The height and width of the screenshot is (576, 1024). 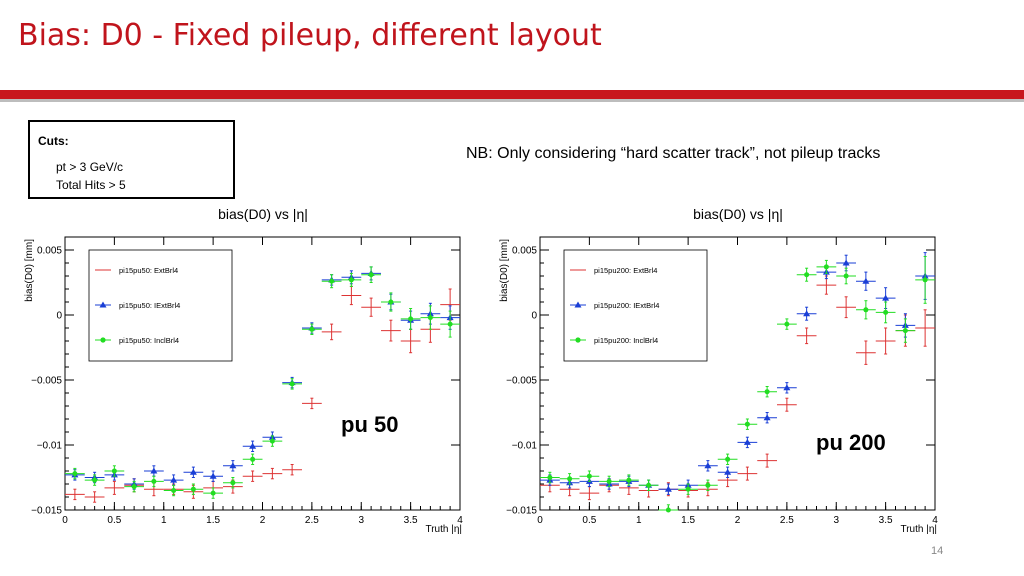 What do you see at coordinates (851, 442) in the screenshot?
I see `pileup-annotation: pu 200` at bounding box center [851, 442].